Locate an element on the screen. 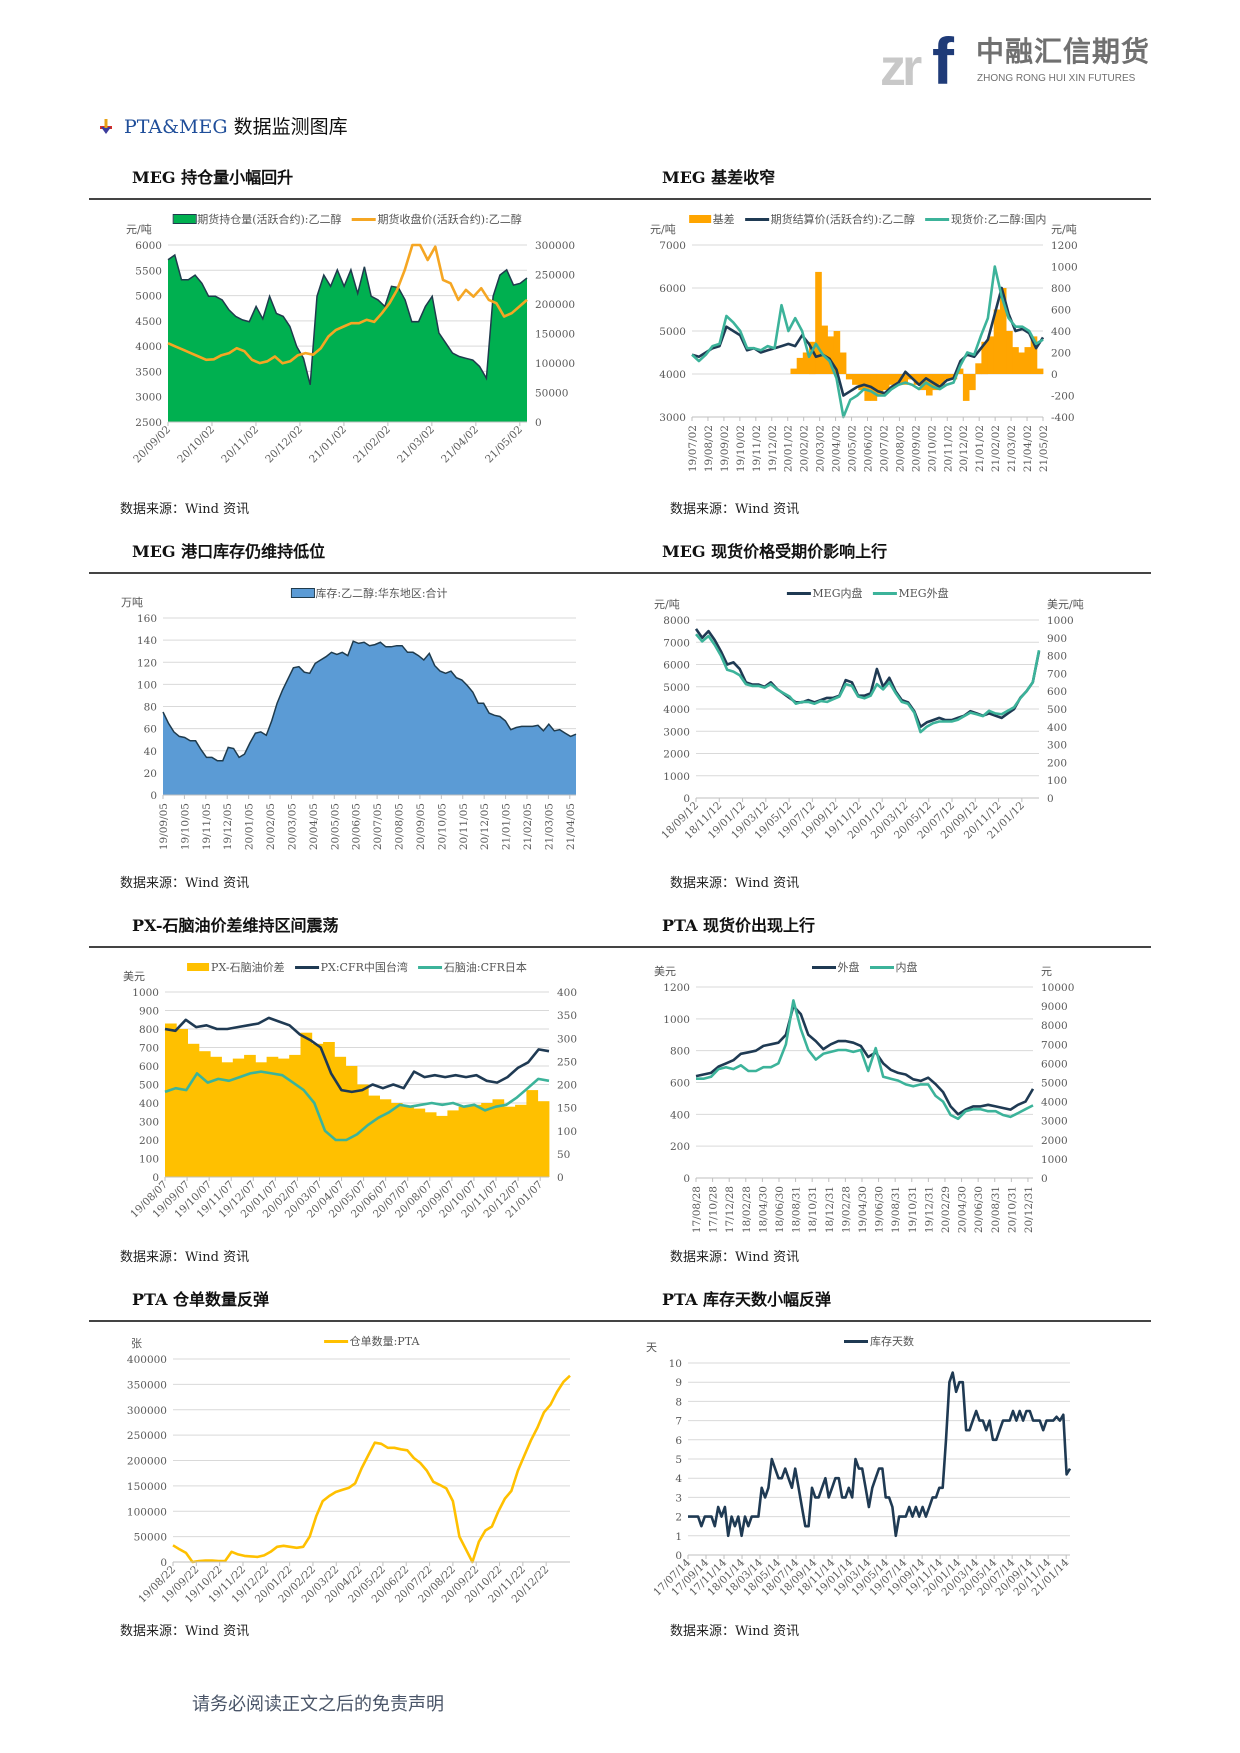  y-right-tick-label: 5000 is located at coordinates (1054, 1084).